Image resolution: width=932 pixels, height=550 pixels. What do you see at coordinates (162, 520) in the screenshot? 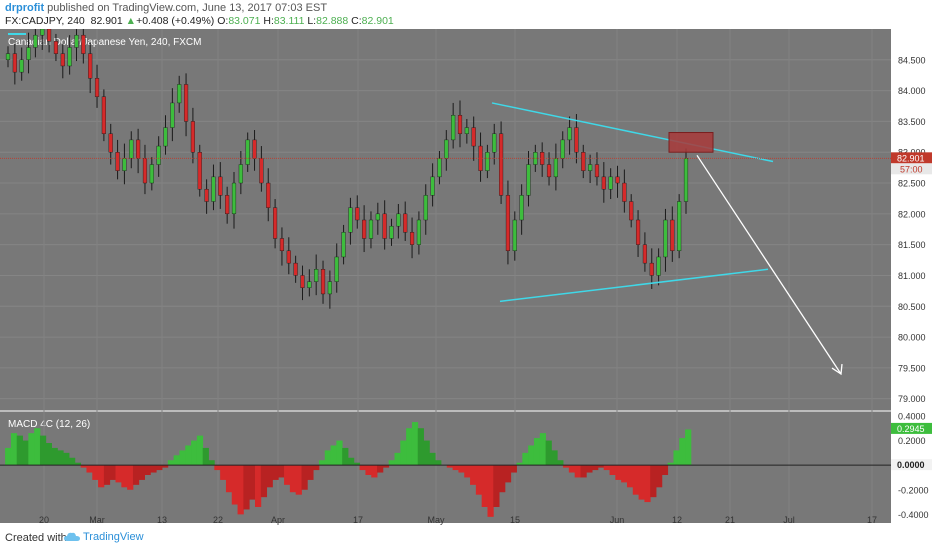
I see `time-tick-label: 13` at bounding box center [162, 520].